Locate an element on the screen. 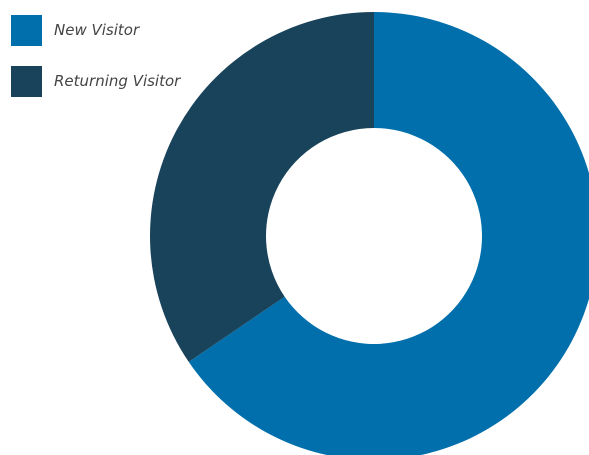 Image resolution: width=589 pixels, height=455 pixels. legend-swatch-new-visitor is located at coordinates (26, 30).